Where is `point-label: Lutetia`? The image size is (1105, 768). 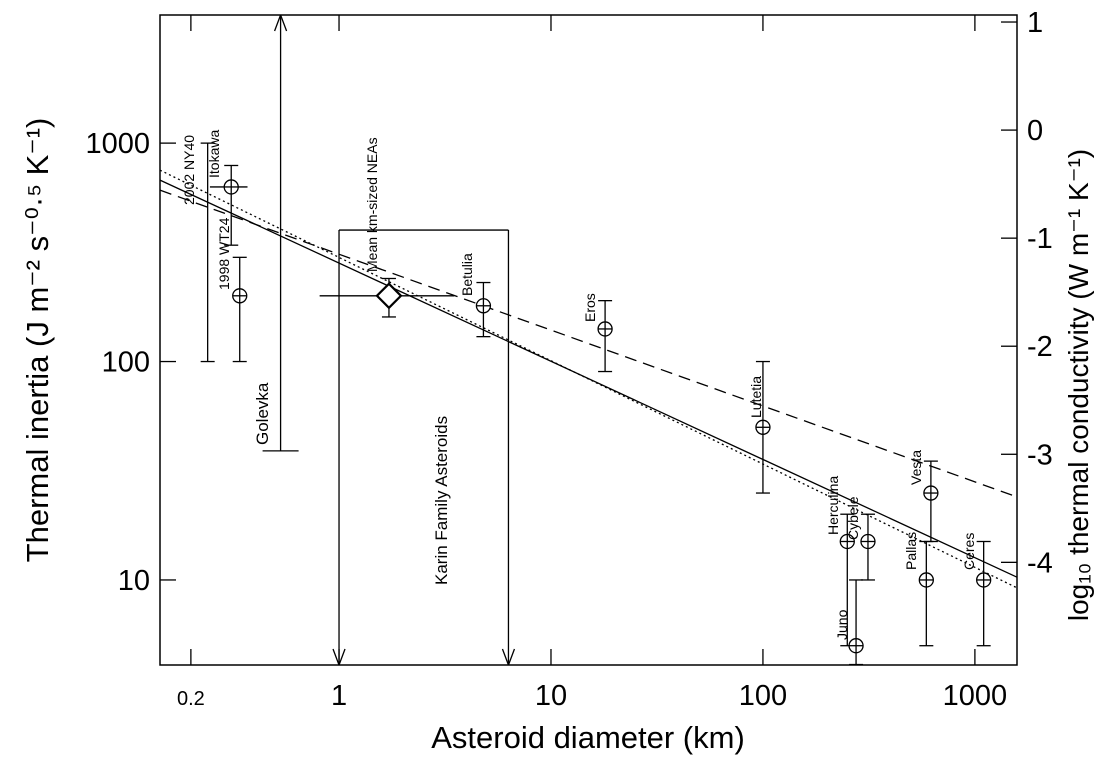
point-label: Lutetia is located at coordinates (756, 397).